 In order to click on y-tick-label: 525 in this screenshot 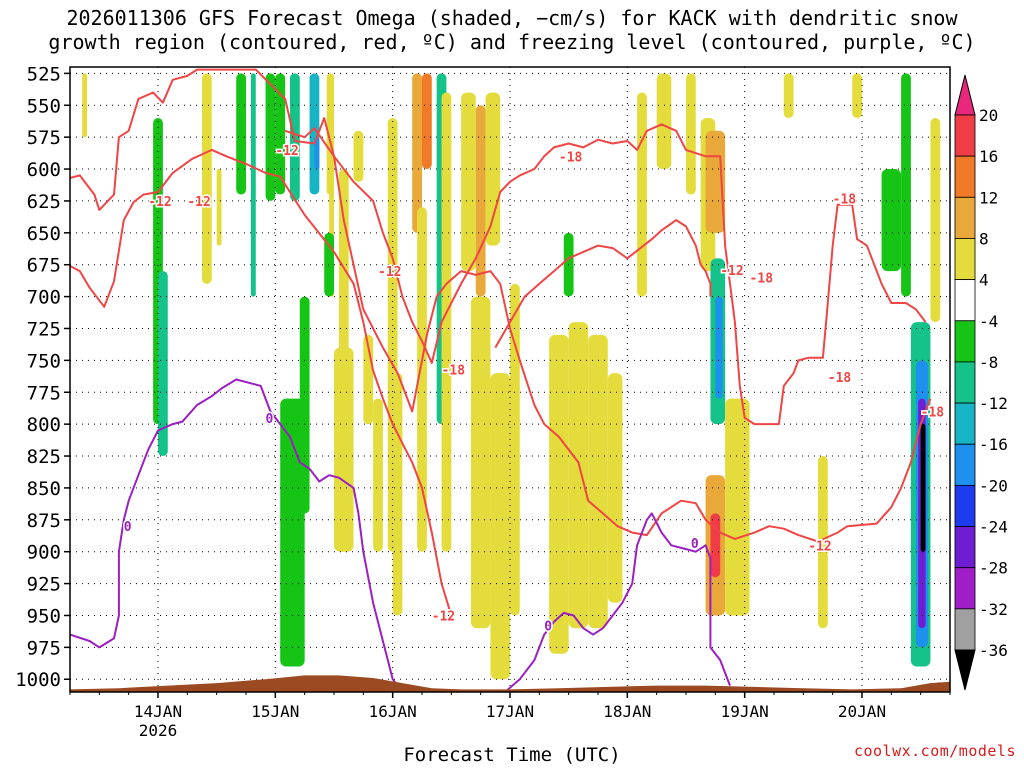, I will do `click(44, 74)`.